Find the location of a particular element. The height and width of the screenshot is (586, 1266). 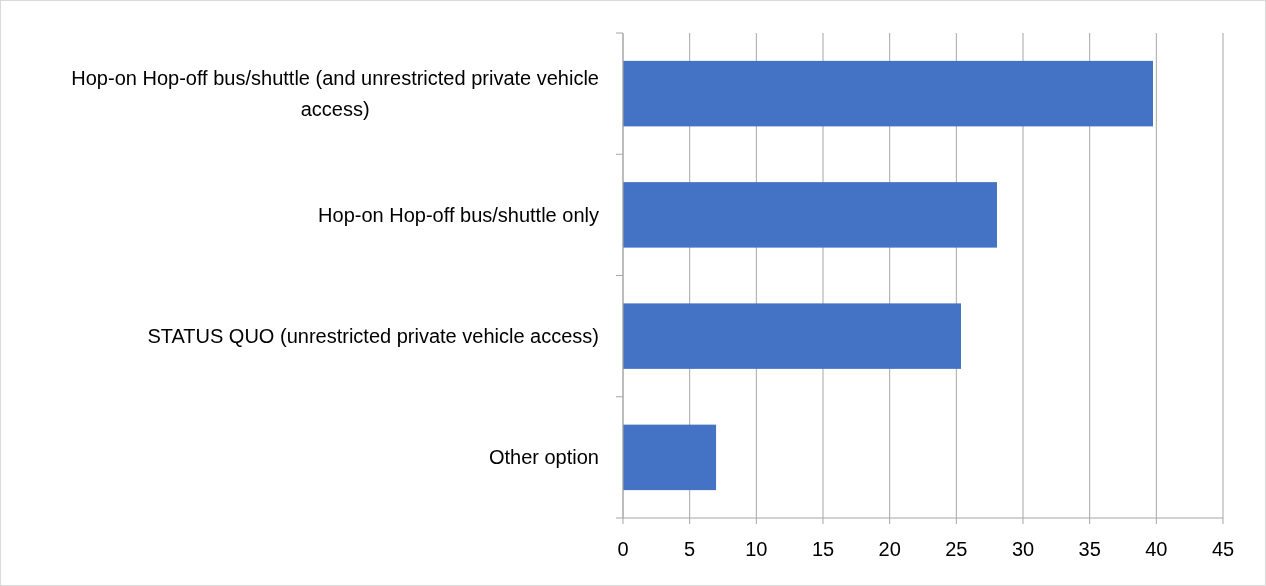

x-tick-label: 30 is located at coordinates (1023, 549).